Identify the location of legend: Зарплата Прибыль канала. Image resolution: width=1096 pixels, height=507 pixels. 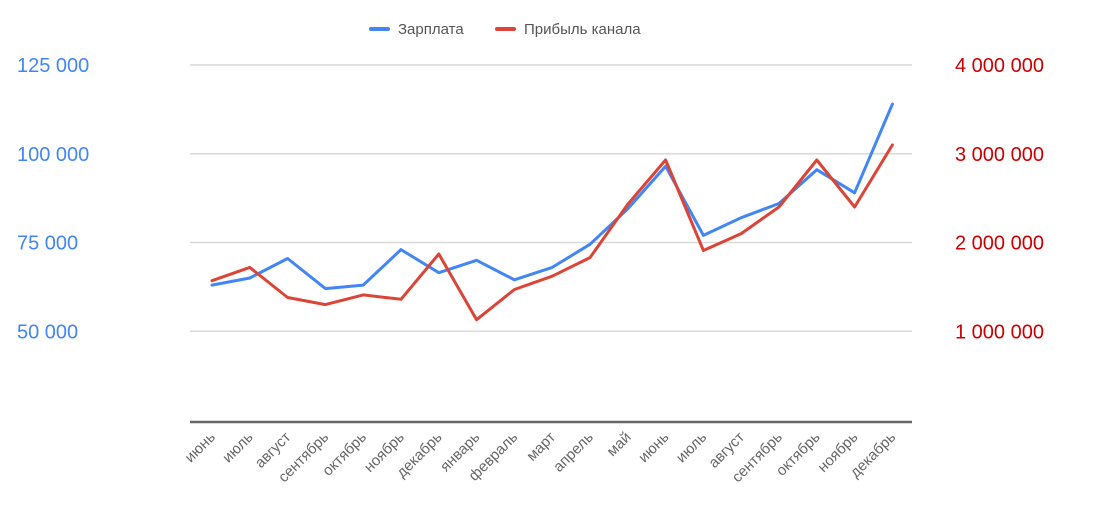
(505, 29).